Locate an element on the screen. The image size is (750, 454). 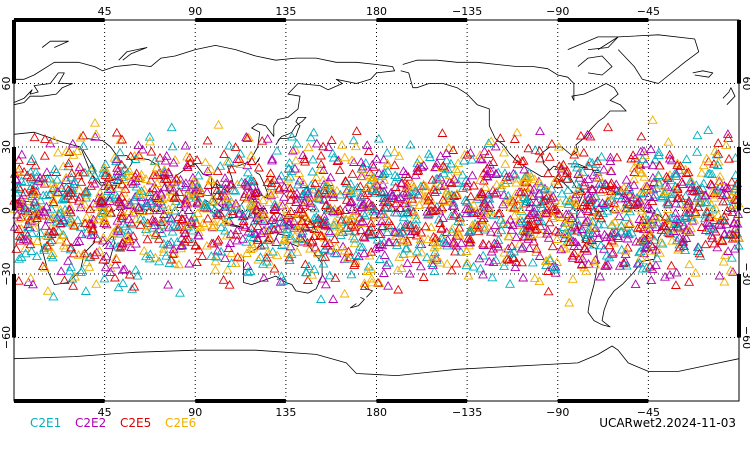
top-tick-label: 180 is located at coordinates (376, 11).